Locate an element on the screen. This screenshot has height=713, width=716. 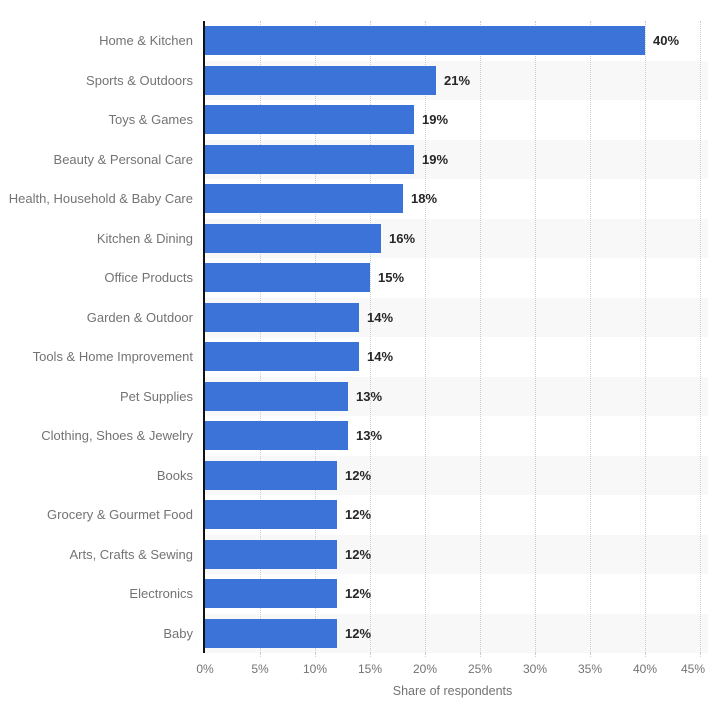
x-tick-label: 15% is located at coordinates (370, 669).